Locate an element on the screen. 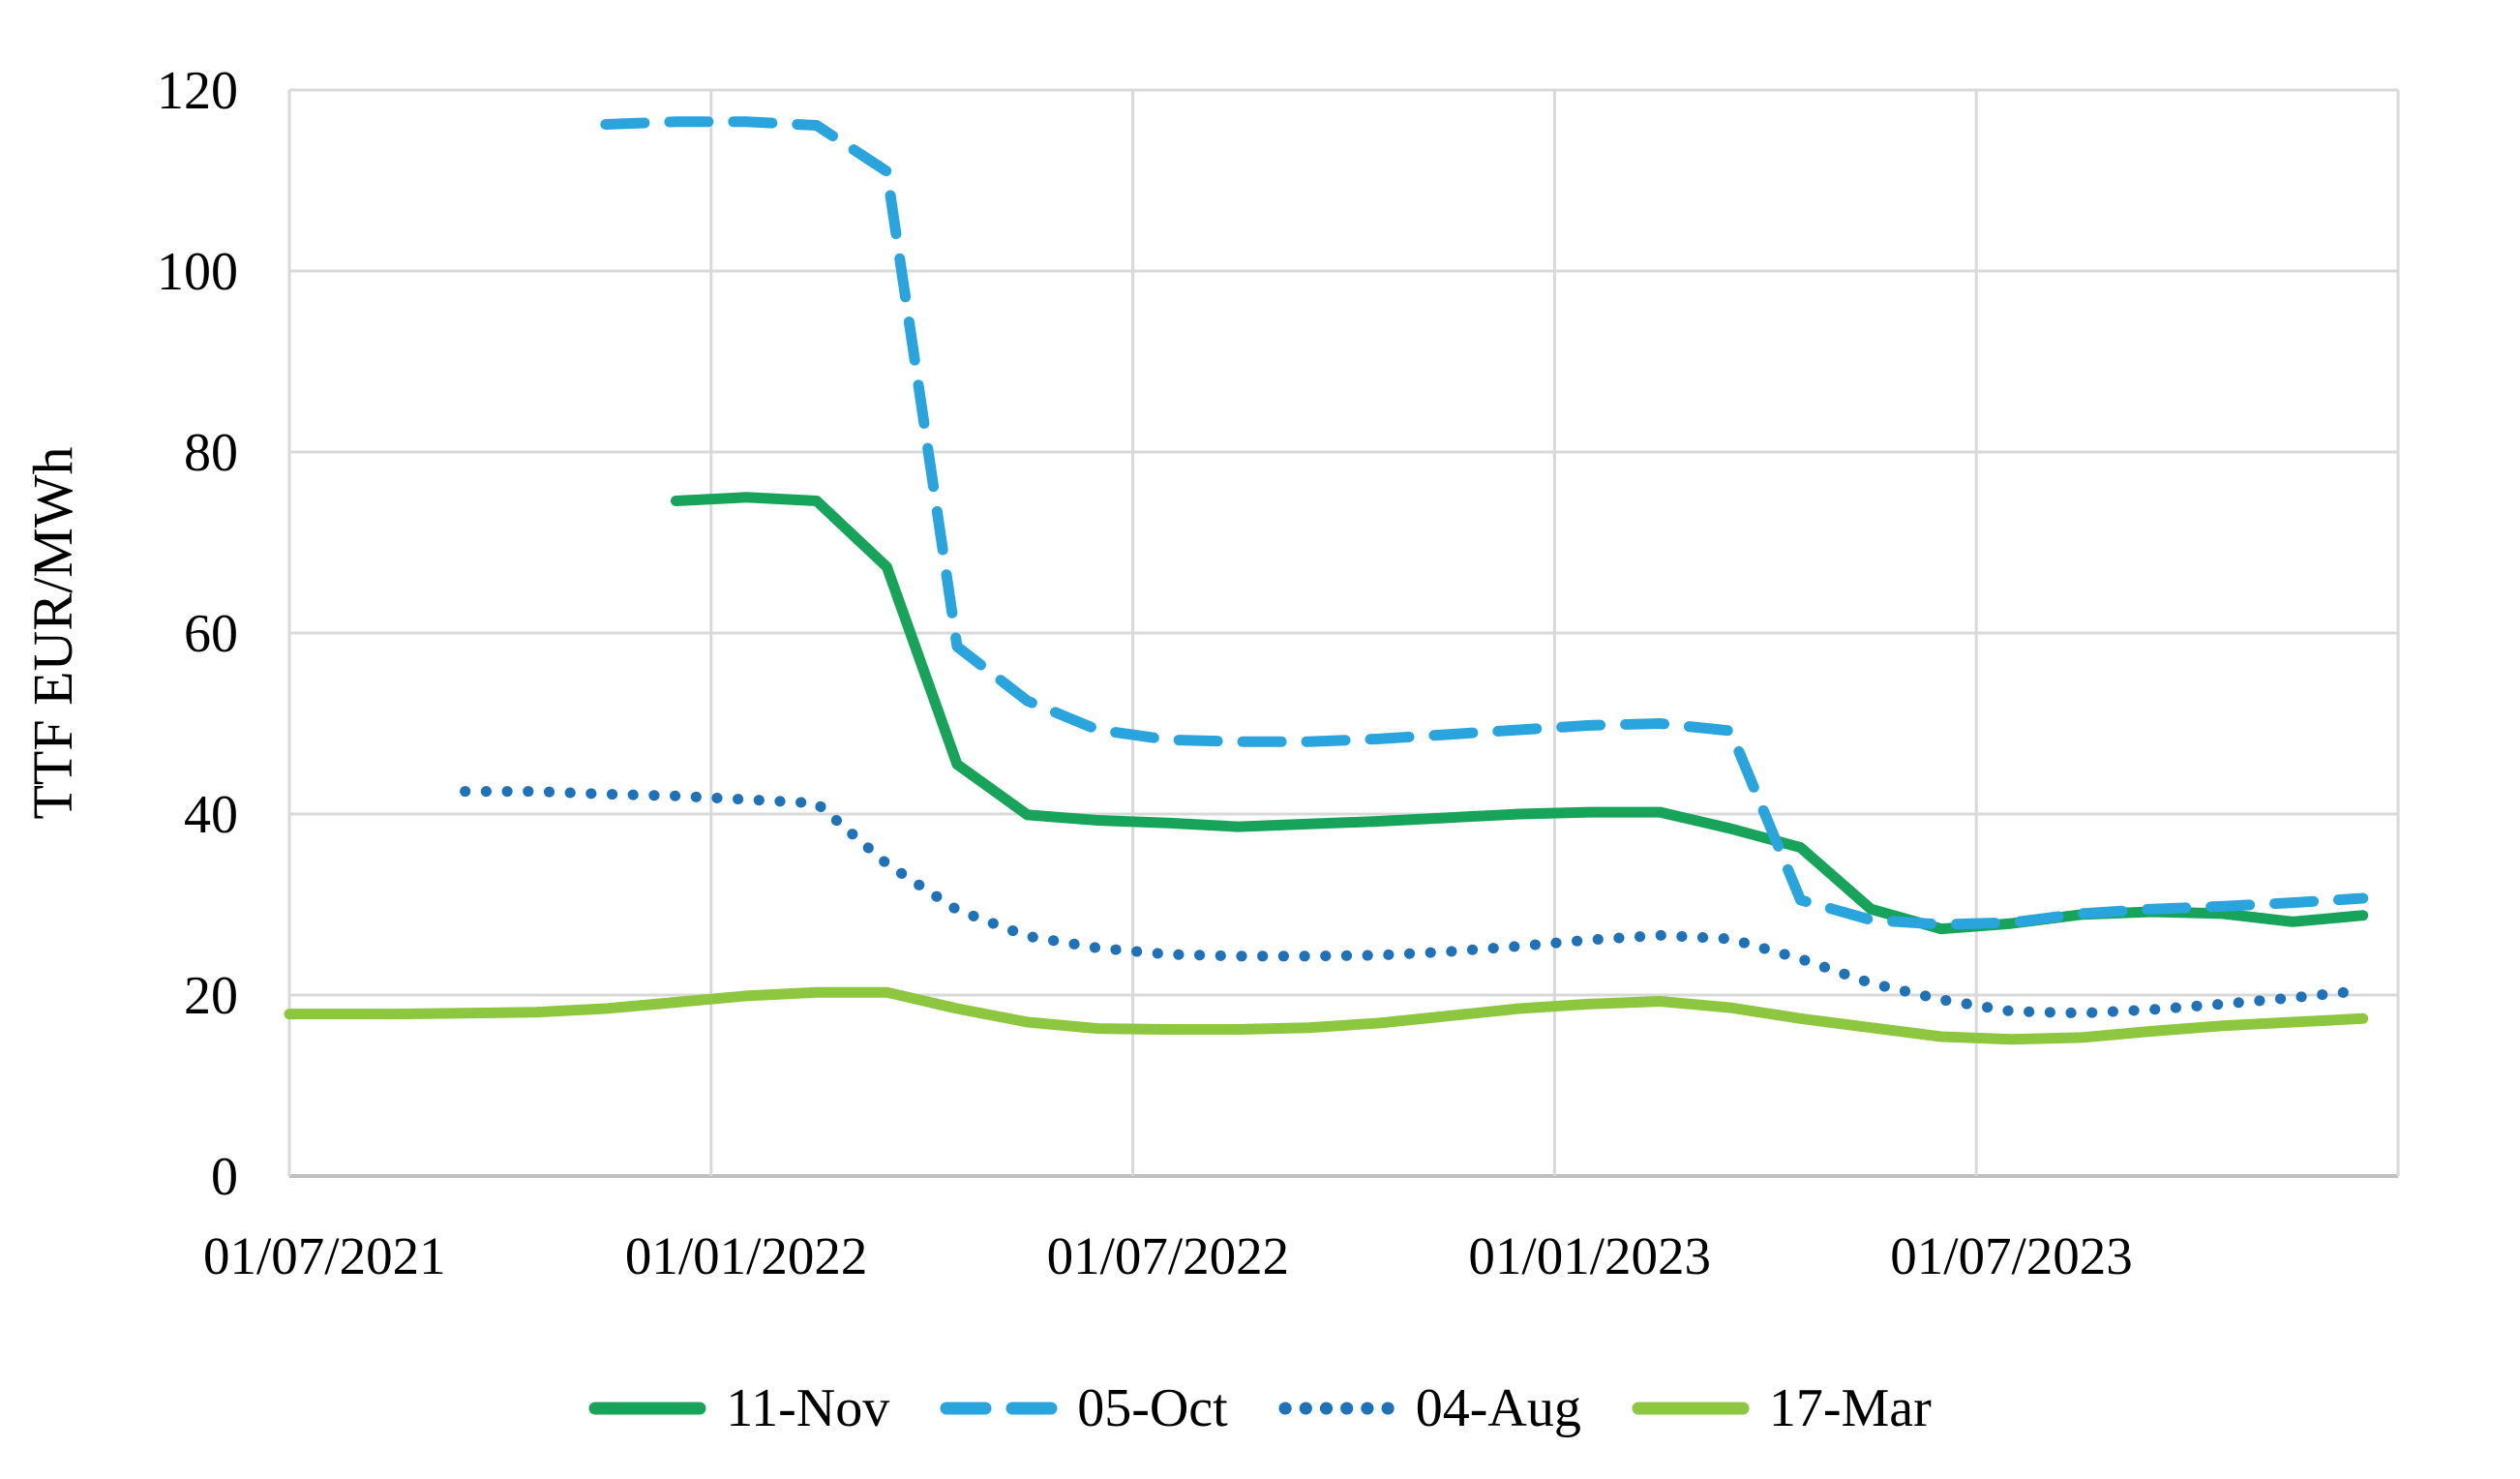  y-tick-label: 20 is located at coordinates (211, 996).